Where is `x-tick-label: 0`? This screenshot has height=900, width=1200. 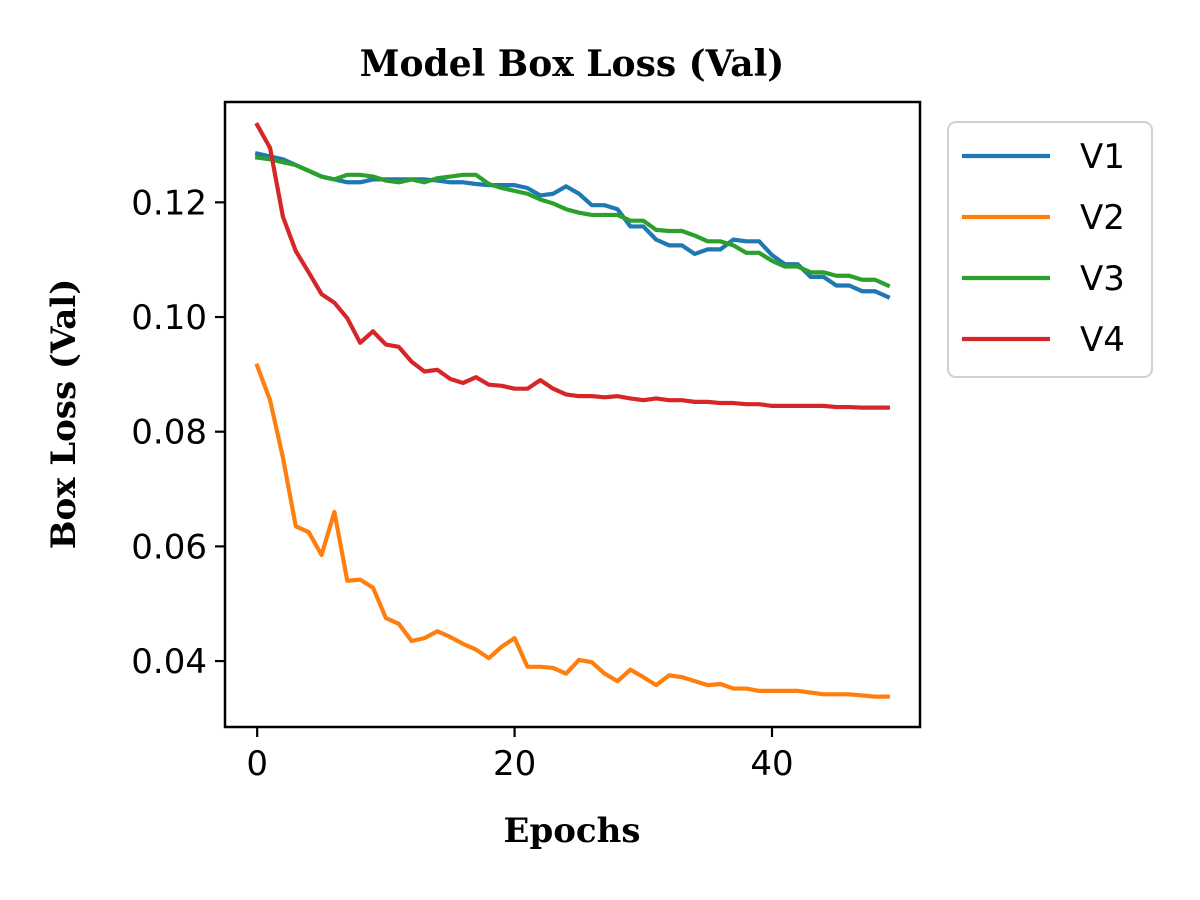
x-tick-label: 0 is located at coordinates (257, 764).